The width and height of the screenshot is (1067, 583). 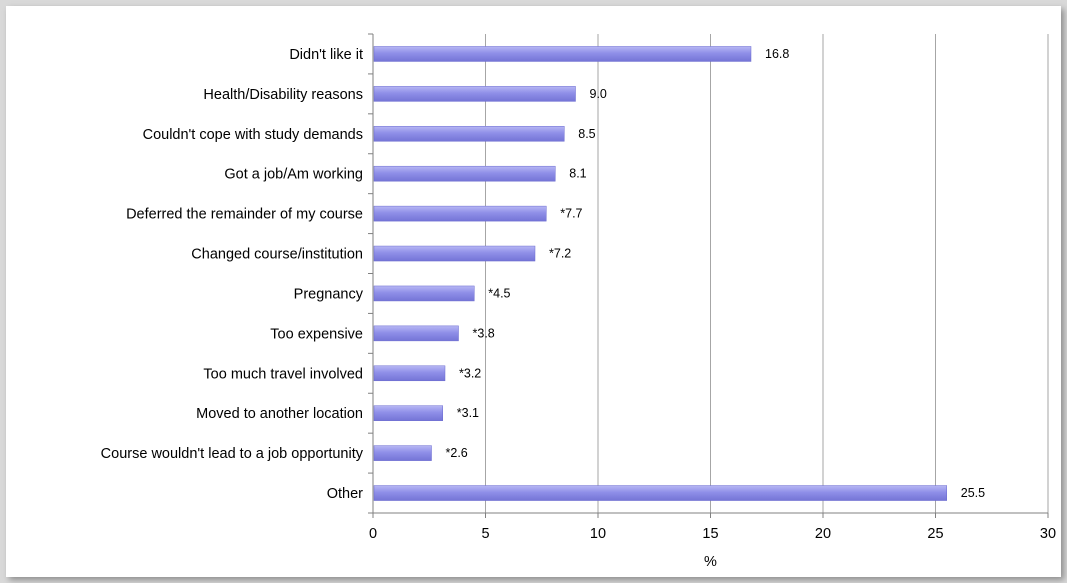 I want to click on category-label: Changed course/institution, so click(x=277, y=255).